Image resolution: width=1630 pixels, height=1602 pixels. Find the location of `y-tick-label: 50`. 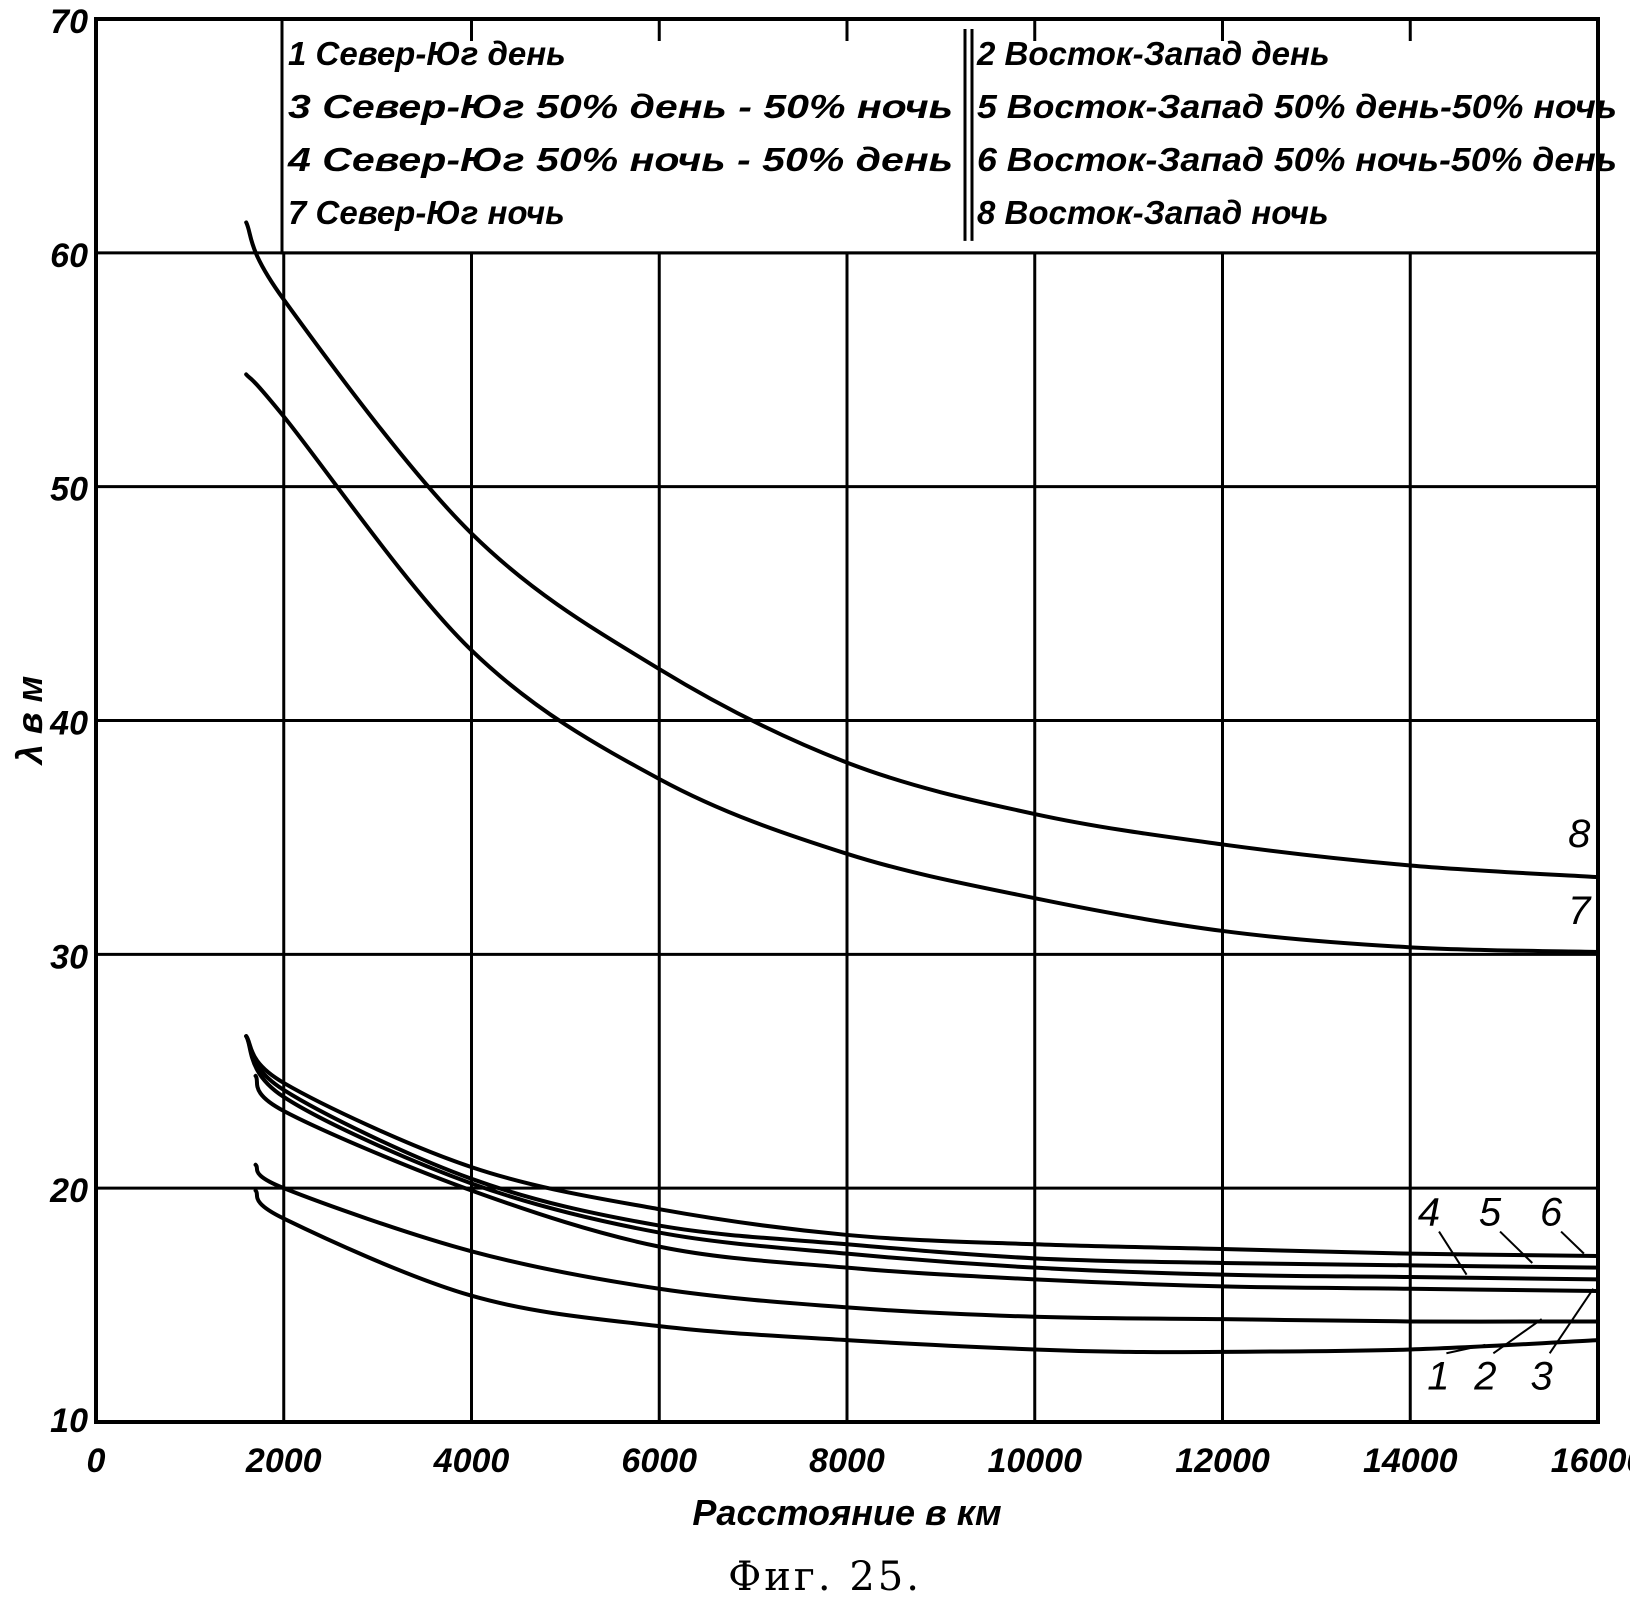

y-tick-label: 50 is located at coordinates (69, 490).